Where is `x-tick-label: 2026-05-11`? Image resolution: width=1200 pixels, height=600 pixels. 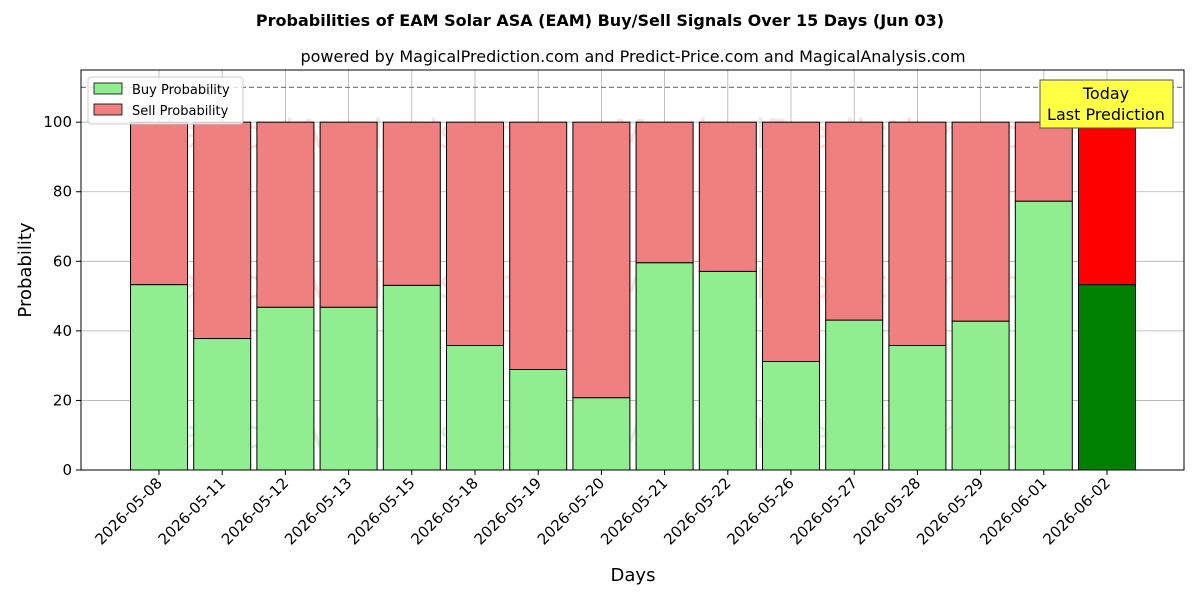
x-tick-label: 2026-05-11 is located at coordinates (192, 511).